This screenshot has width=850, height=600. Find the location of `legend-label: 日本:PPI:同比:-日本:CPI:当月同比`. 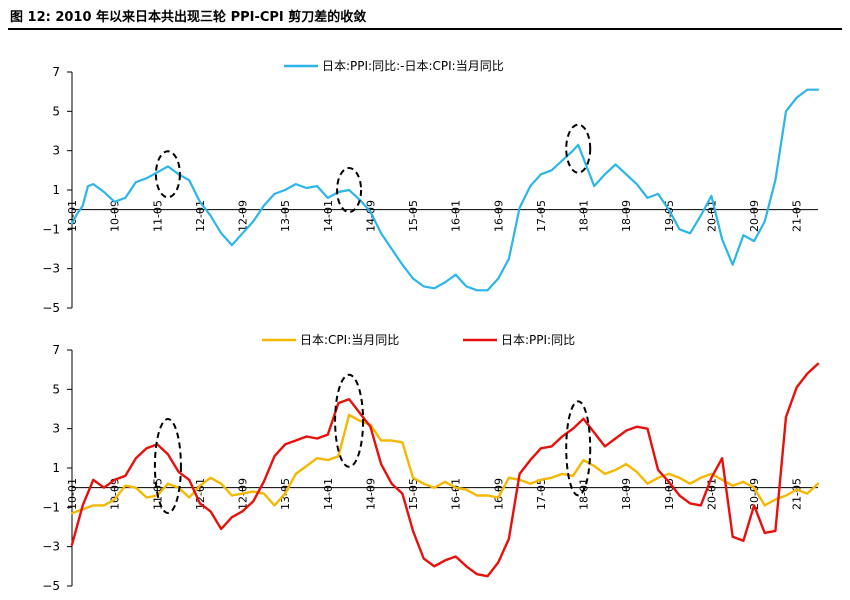

legend-label: 日本:PPI:同比:-日本:CPI:当月同比 is located at coordinates (413, 66).